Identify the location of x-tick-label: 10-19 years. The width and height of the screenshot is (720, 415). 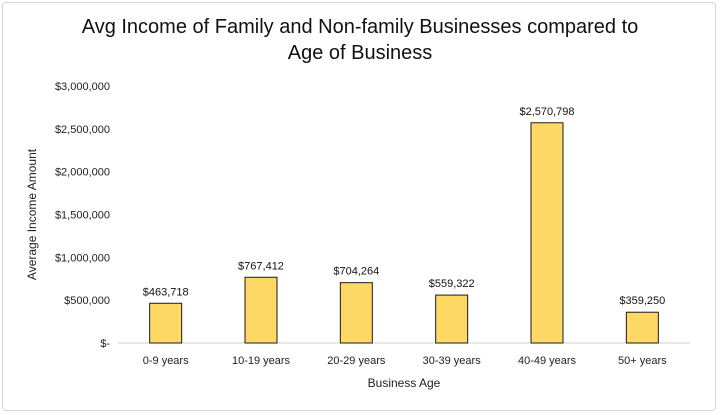
(261, 361).